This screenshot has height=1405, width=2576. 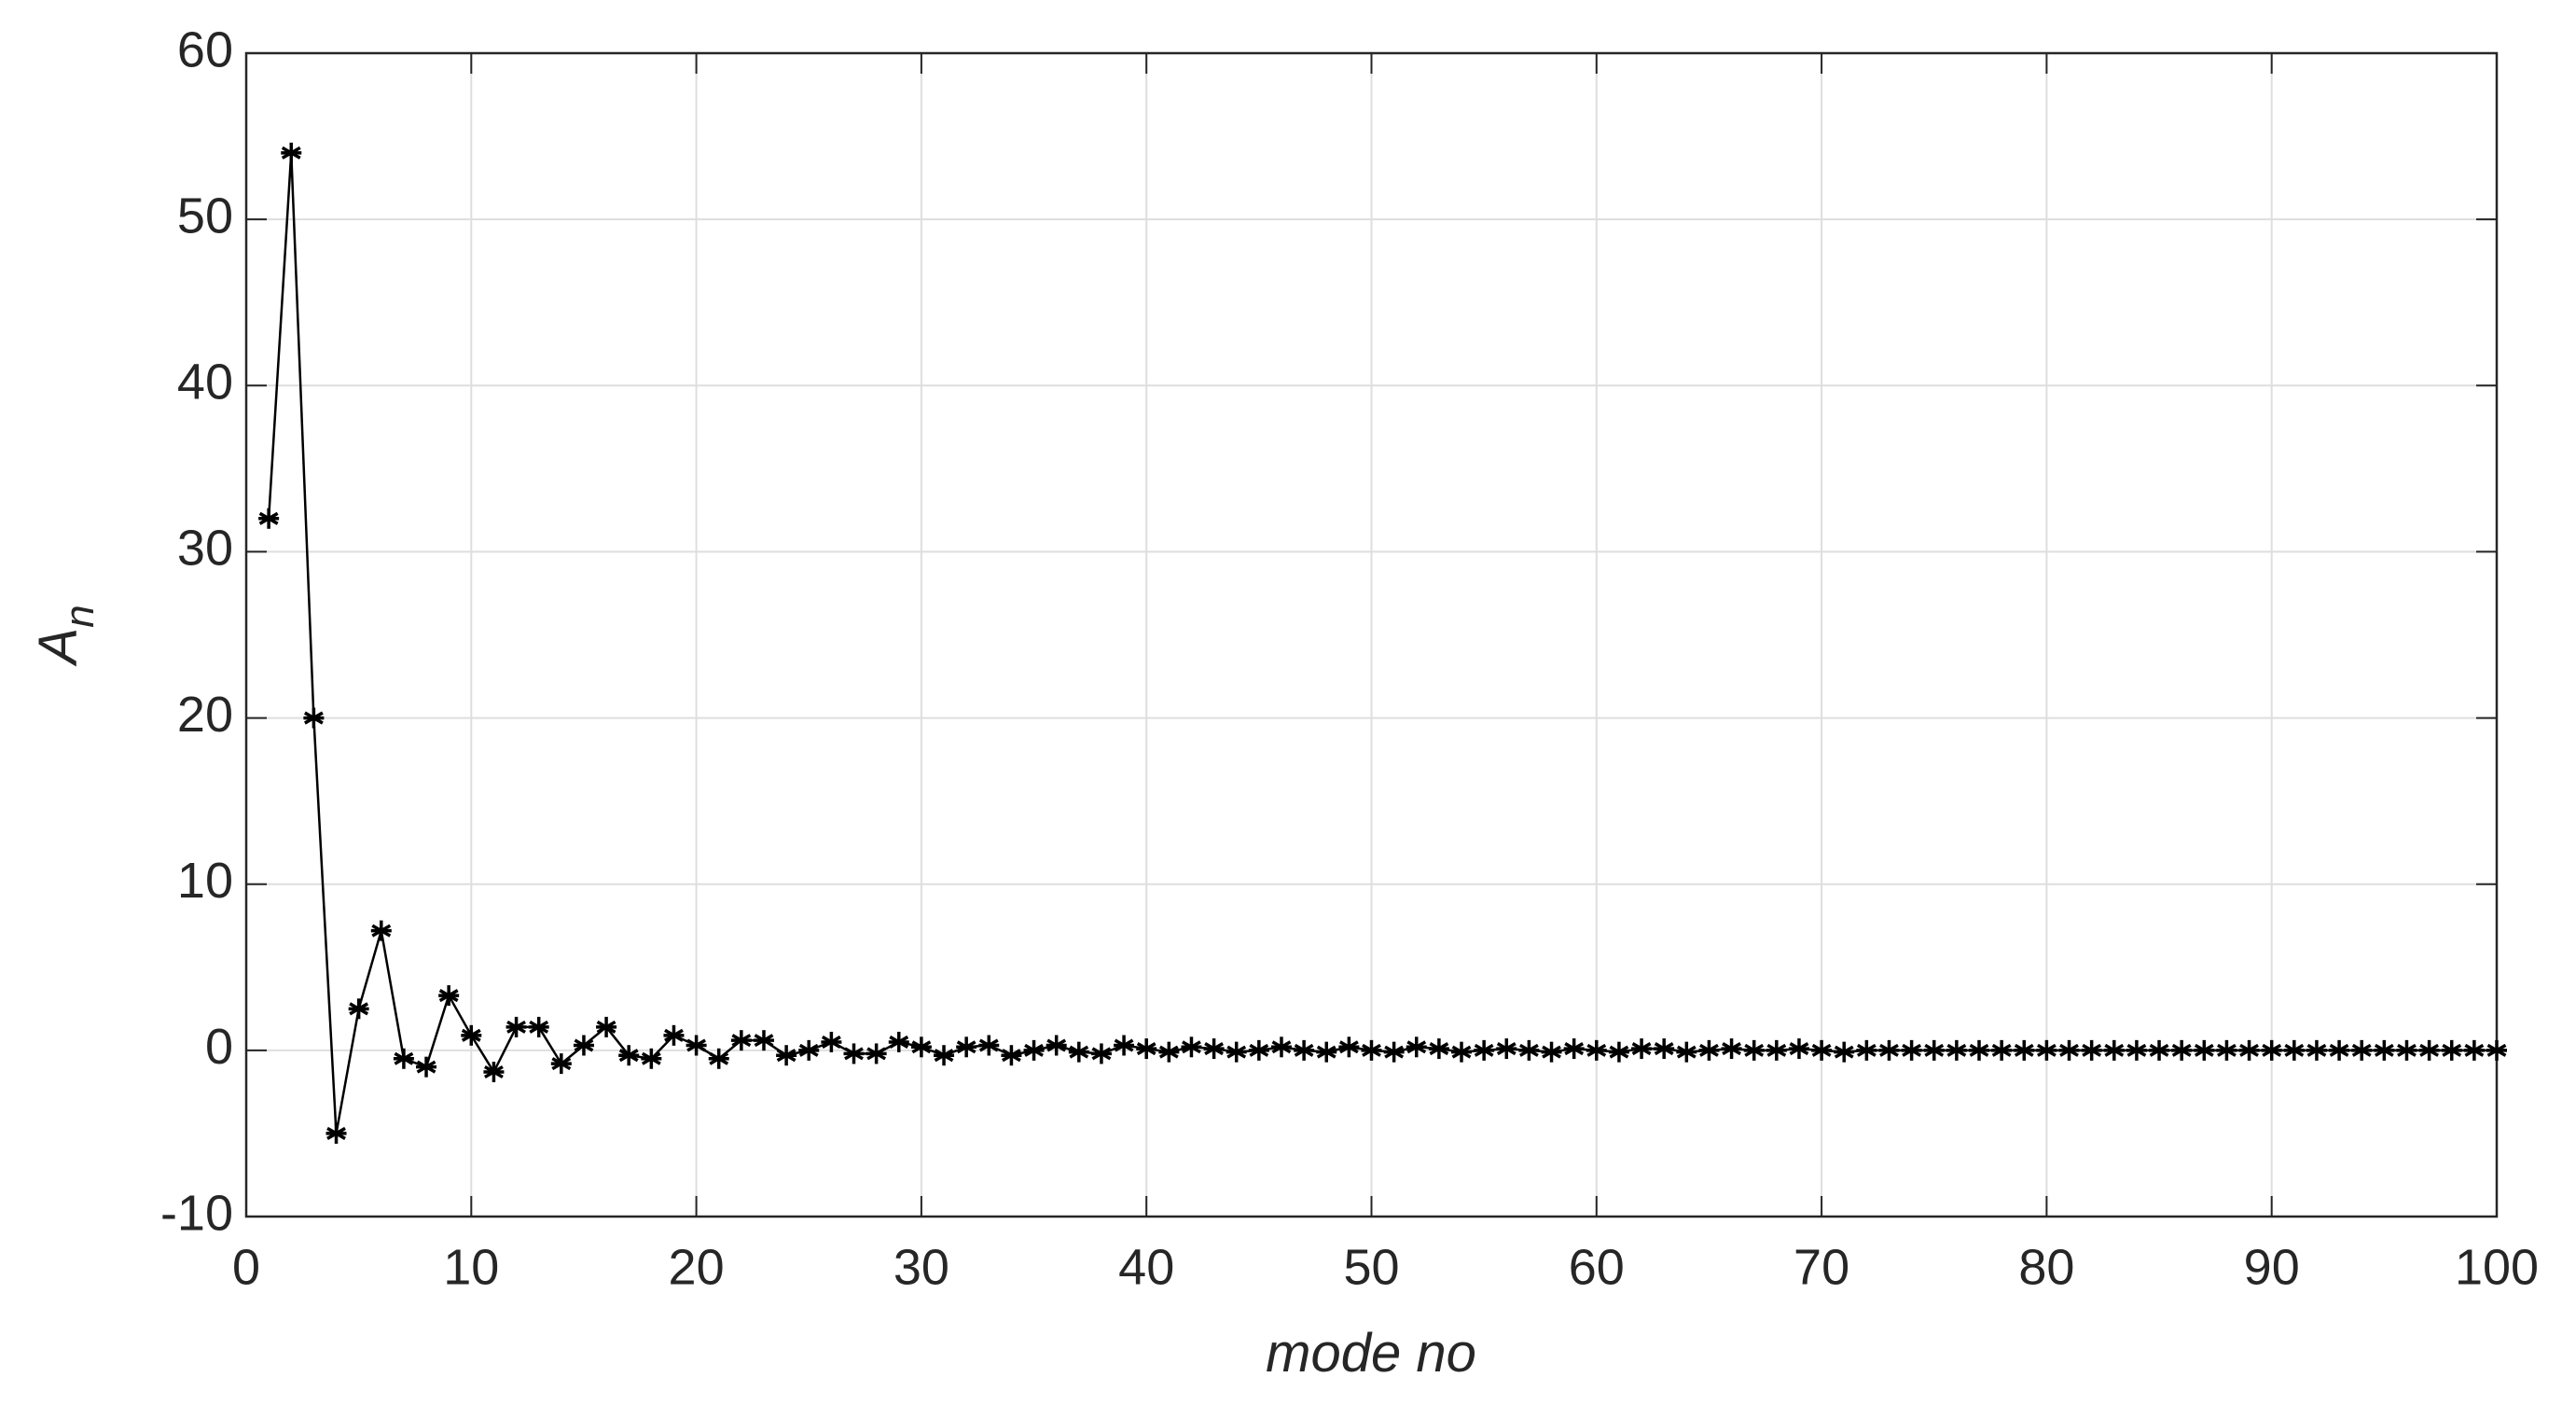 What do you see at coordinates (1821, 1267) in the screenshot?
I see `x-tick-label: 70` at bounding box center [1821, 1267].